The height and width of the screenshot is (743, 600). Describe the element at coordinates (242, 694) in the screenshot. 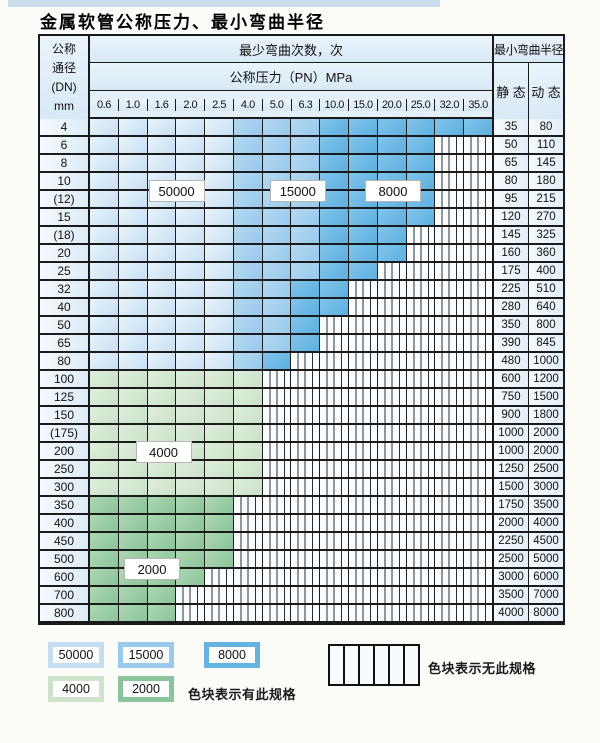

I see `legend-has-spec-text: 色块表示有此规格` at that location.